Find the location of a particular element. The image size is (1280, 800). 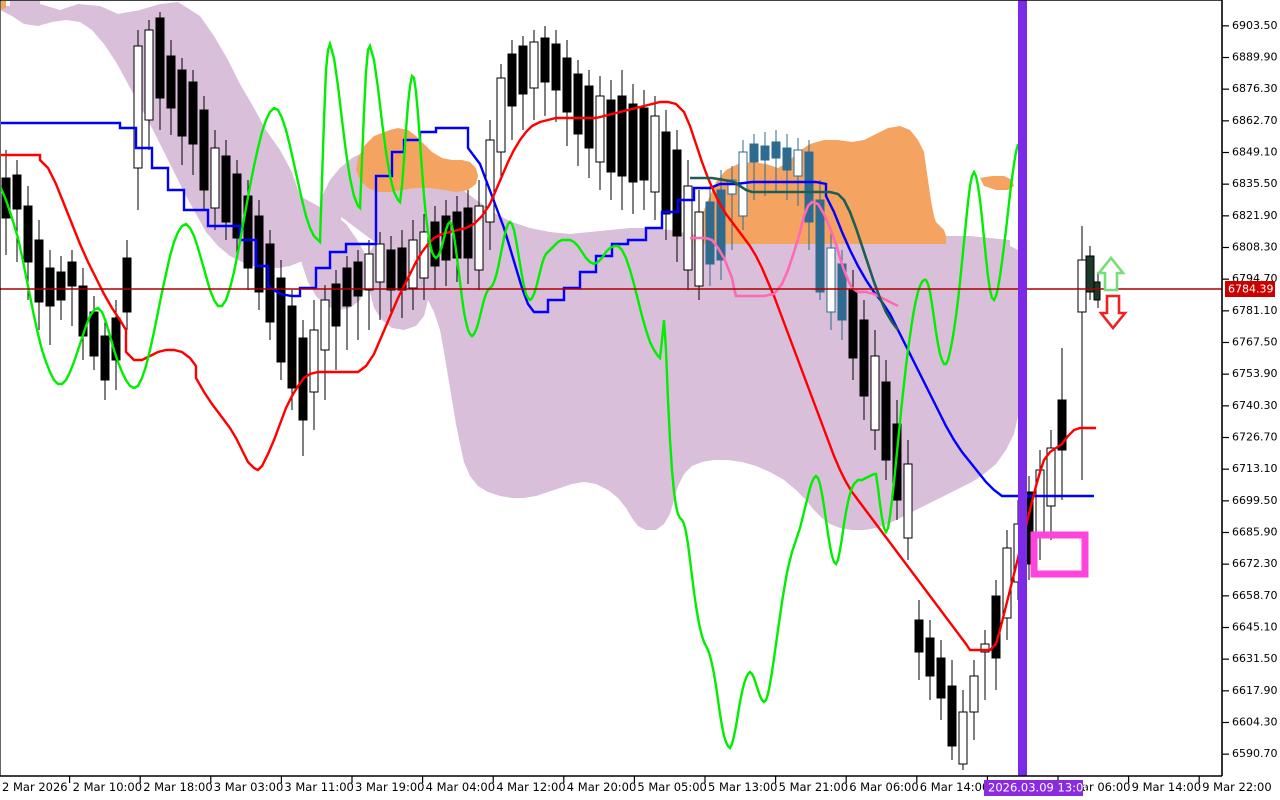

price-tick-label: 6726.70 is located at coordinates (1255, 437).